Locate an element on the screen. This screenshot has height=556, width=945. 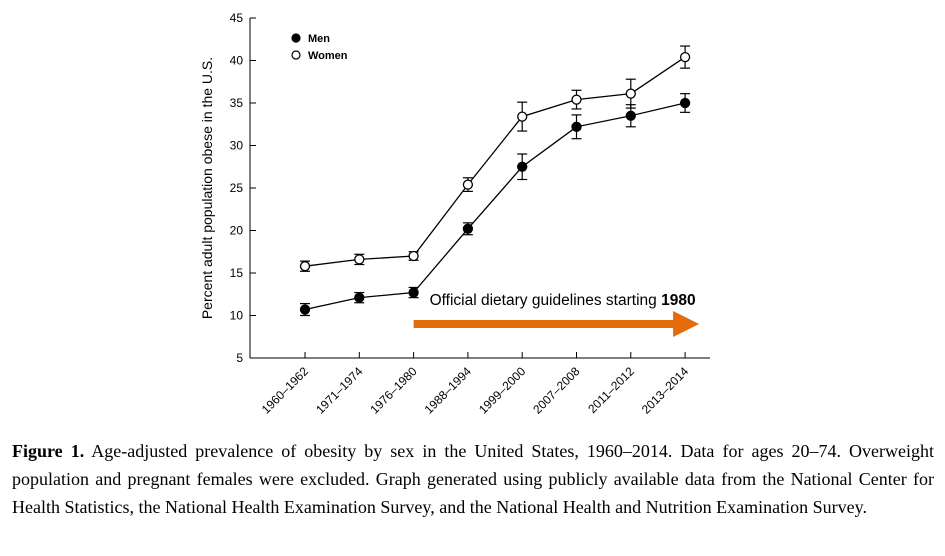
y-tick-label: 35 is located at coordinates (237, 103).